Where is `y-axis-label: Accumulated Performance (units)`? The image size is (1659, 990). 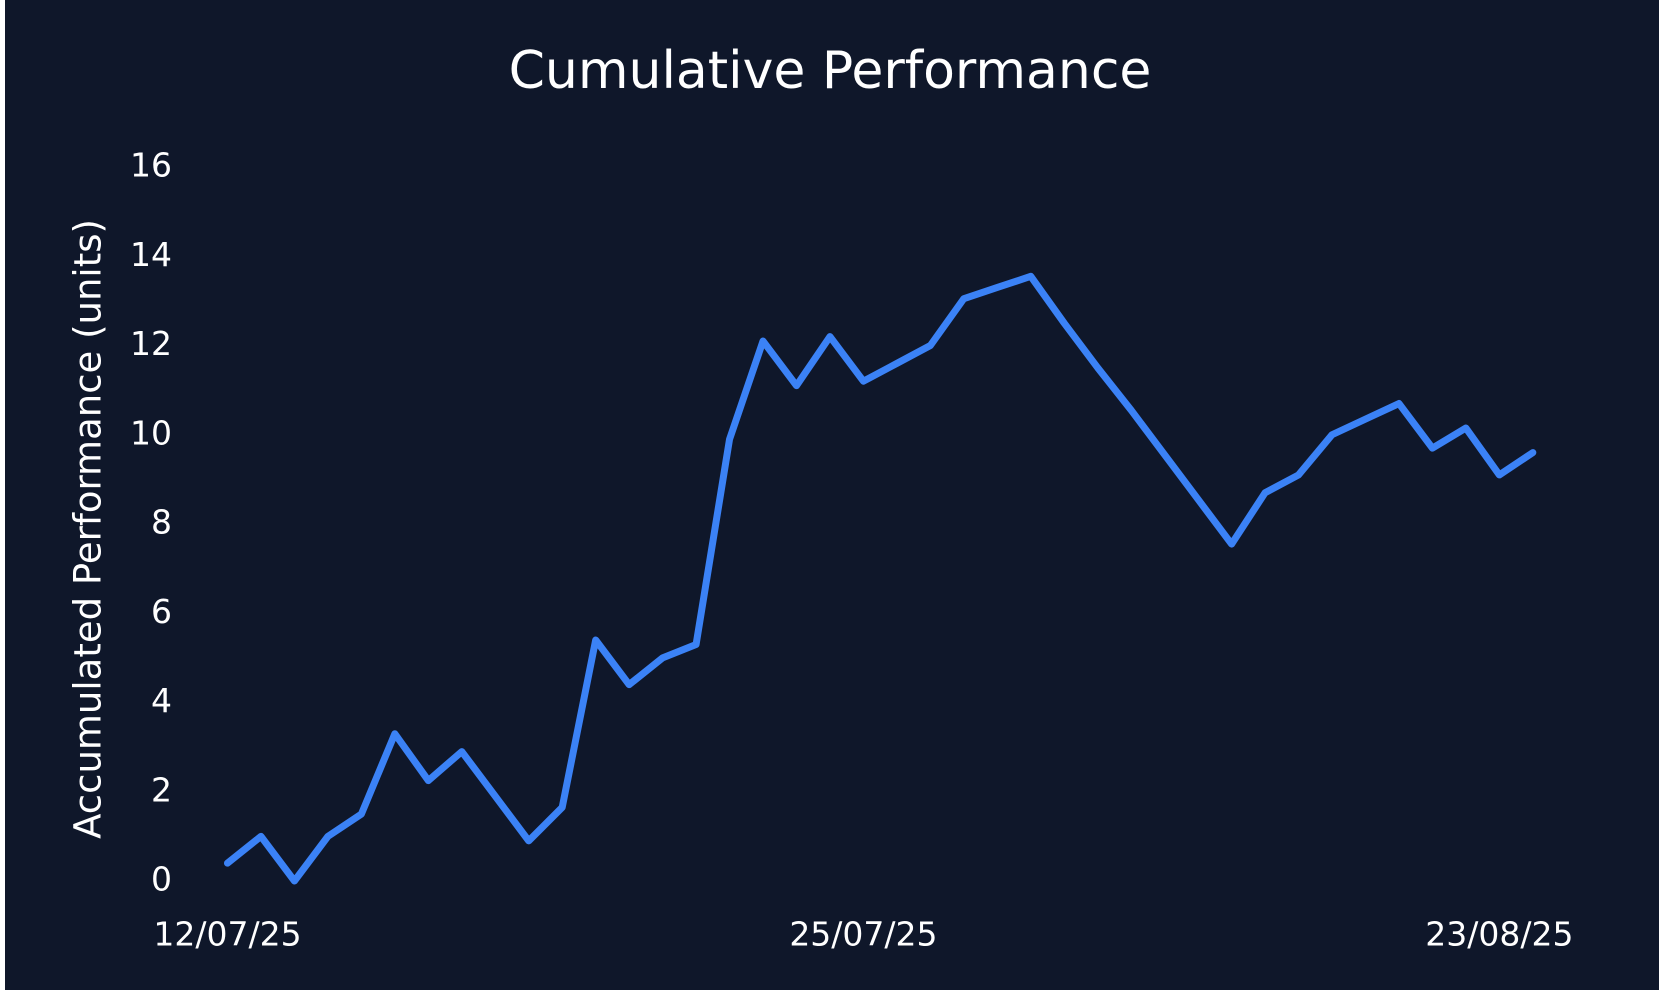
y-axis-label: Accumulated Performance (units) is located at coordinates (88, 529).